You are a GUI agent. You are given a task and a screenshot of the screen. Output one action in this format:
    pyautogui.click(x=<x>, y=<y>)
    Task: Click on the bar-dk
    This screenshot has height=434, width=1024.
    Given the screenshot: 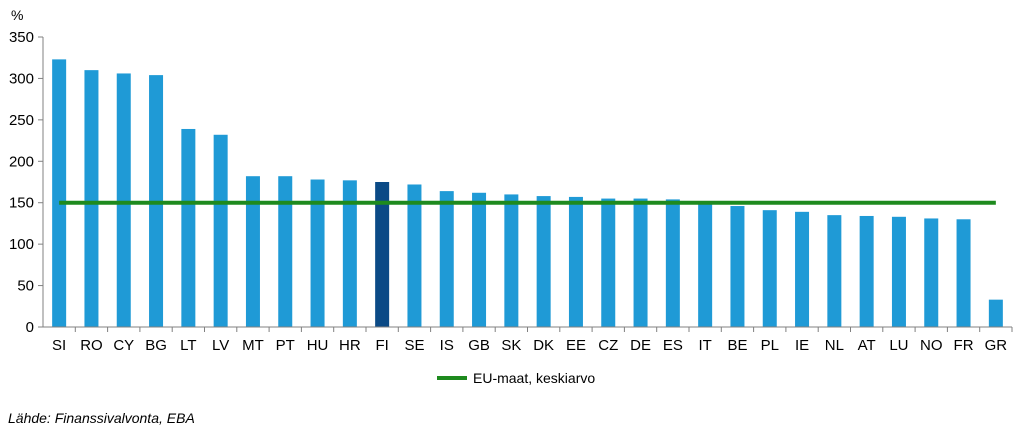 What is the action you would take?
    pyautogui.click(x=543, y=261)
    